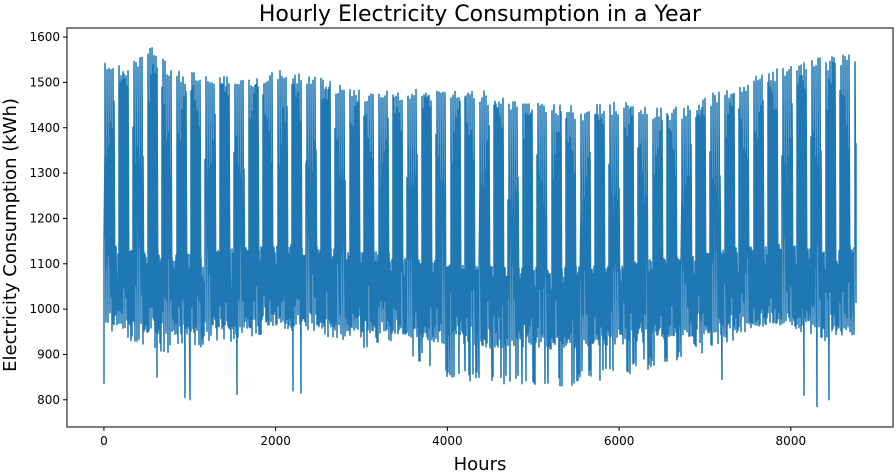 The image size is (896, 473). I want to click on y-tick-label: 1100, so click(44, 264).